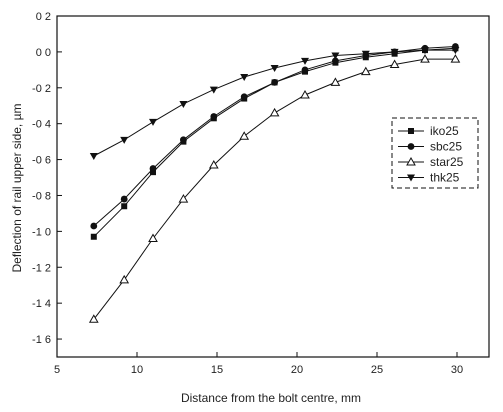 The height and width of the screenshot is (412, 503). I want to click on legend-label-star25: star25, so click(447, 162).